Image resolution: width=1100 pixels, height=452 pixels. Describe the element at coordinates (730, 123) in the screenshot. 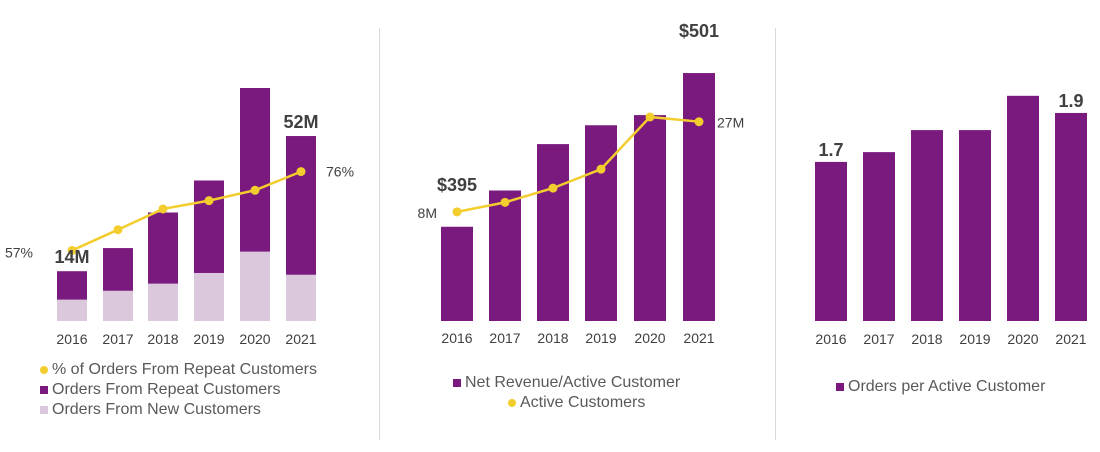

I see `line-value-label: 27M` at that location.